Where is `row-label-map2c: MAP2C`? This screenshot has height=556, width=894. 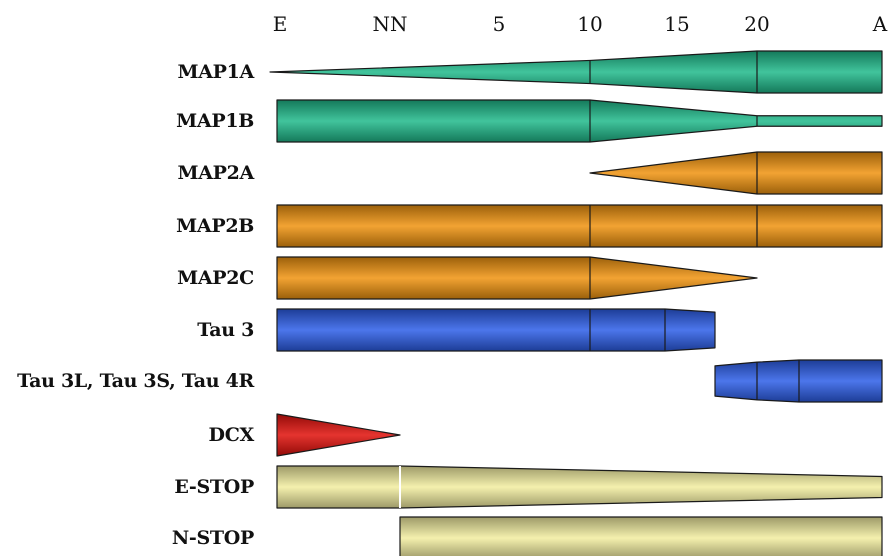
row-label-map2c: MAP2C is located at coordinates (215, 278).